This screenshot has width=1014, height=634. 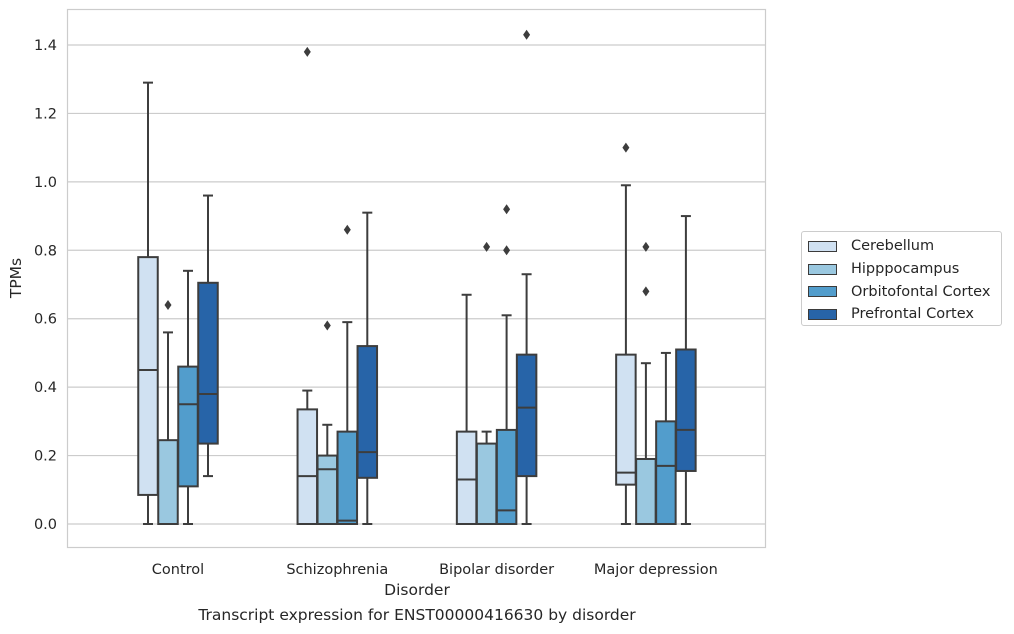 I want to click on x-tick-label: Major depression, so click(x=656, y=570).